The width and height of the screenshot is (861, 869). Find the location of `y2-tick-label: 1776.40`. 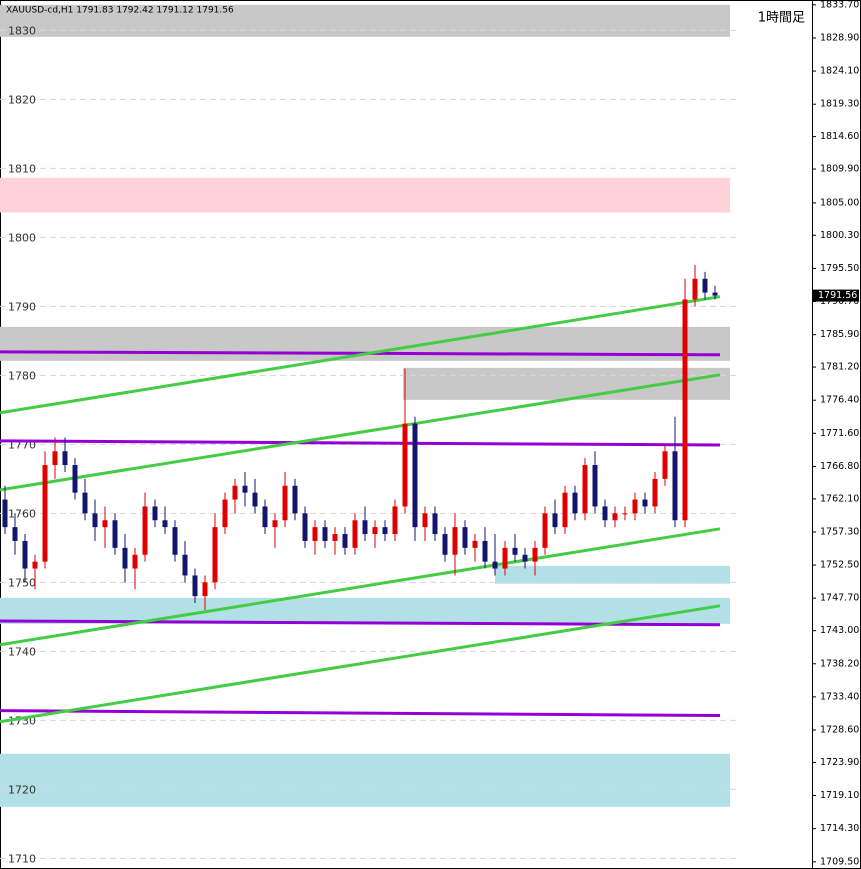

y2-tick-label: 1776.40 is located at coordinates (839, 400).